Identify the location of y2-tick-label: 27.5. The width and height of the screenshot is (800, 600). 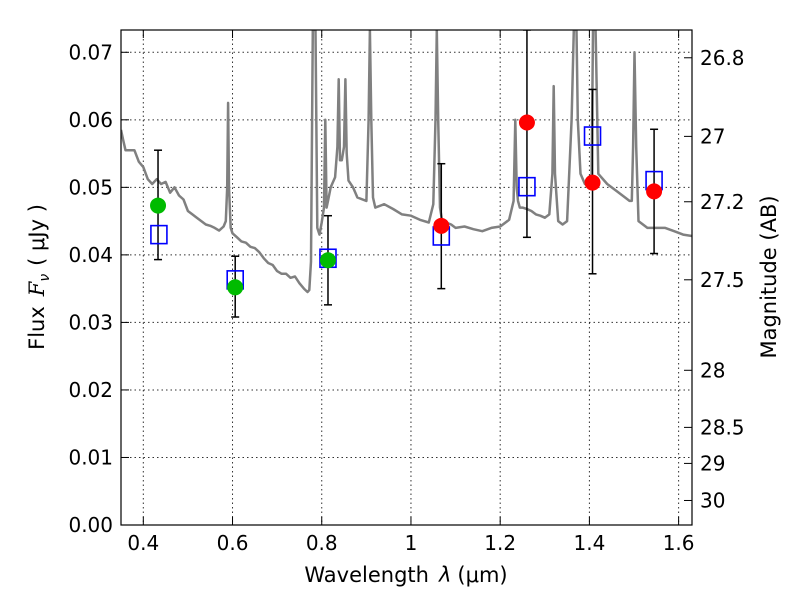
(722, 280).